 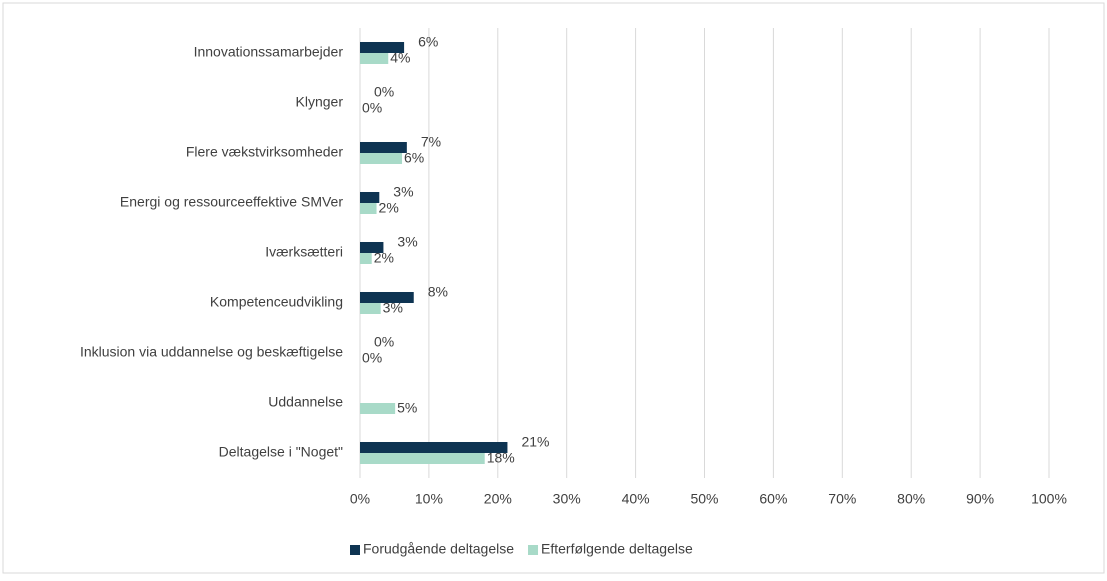 I want to click on y-tick-label: Flere vækstvirksomheder, so click(x=264, y=152).